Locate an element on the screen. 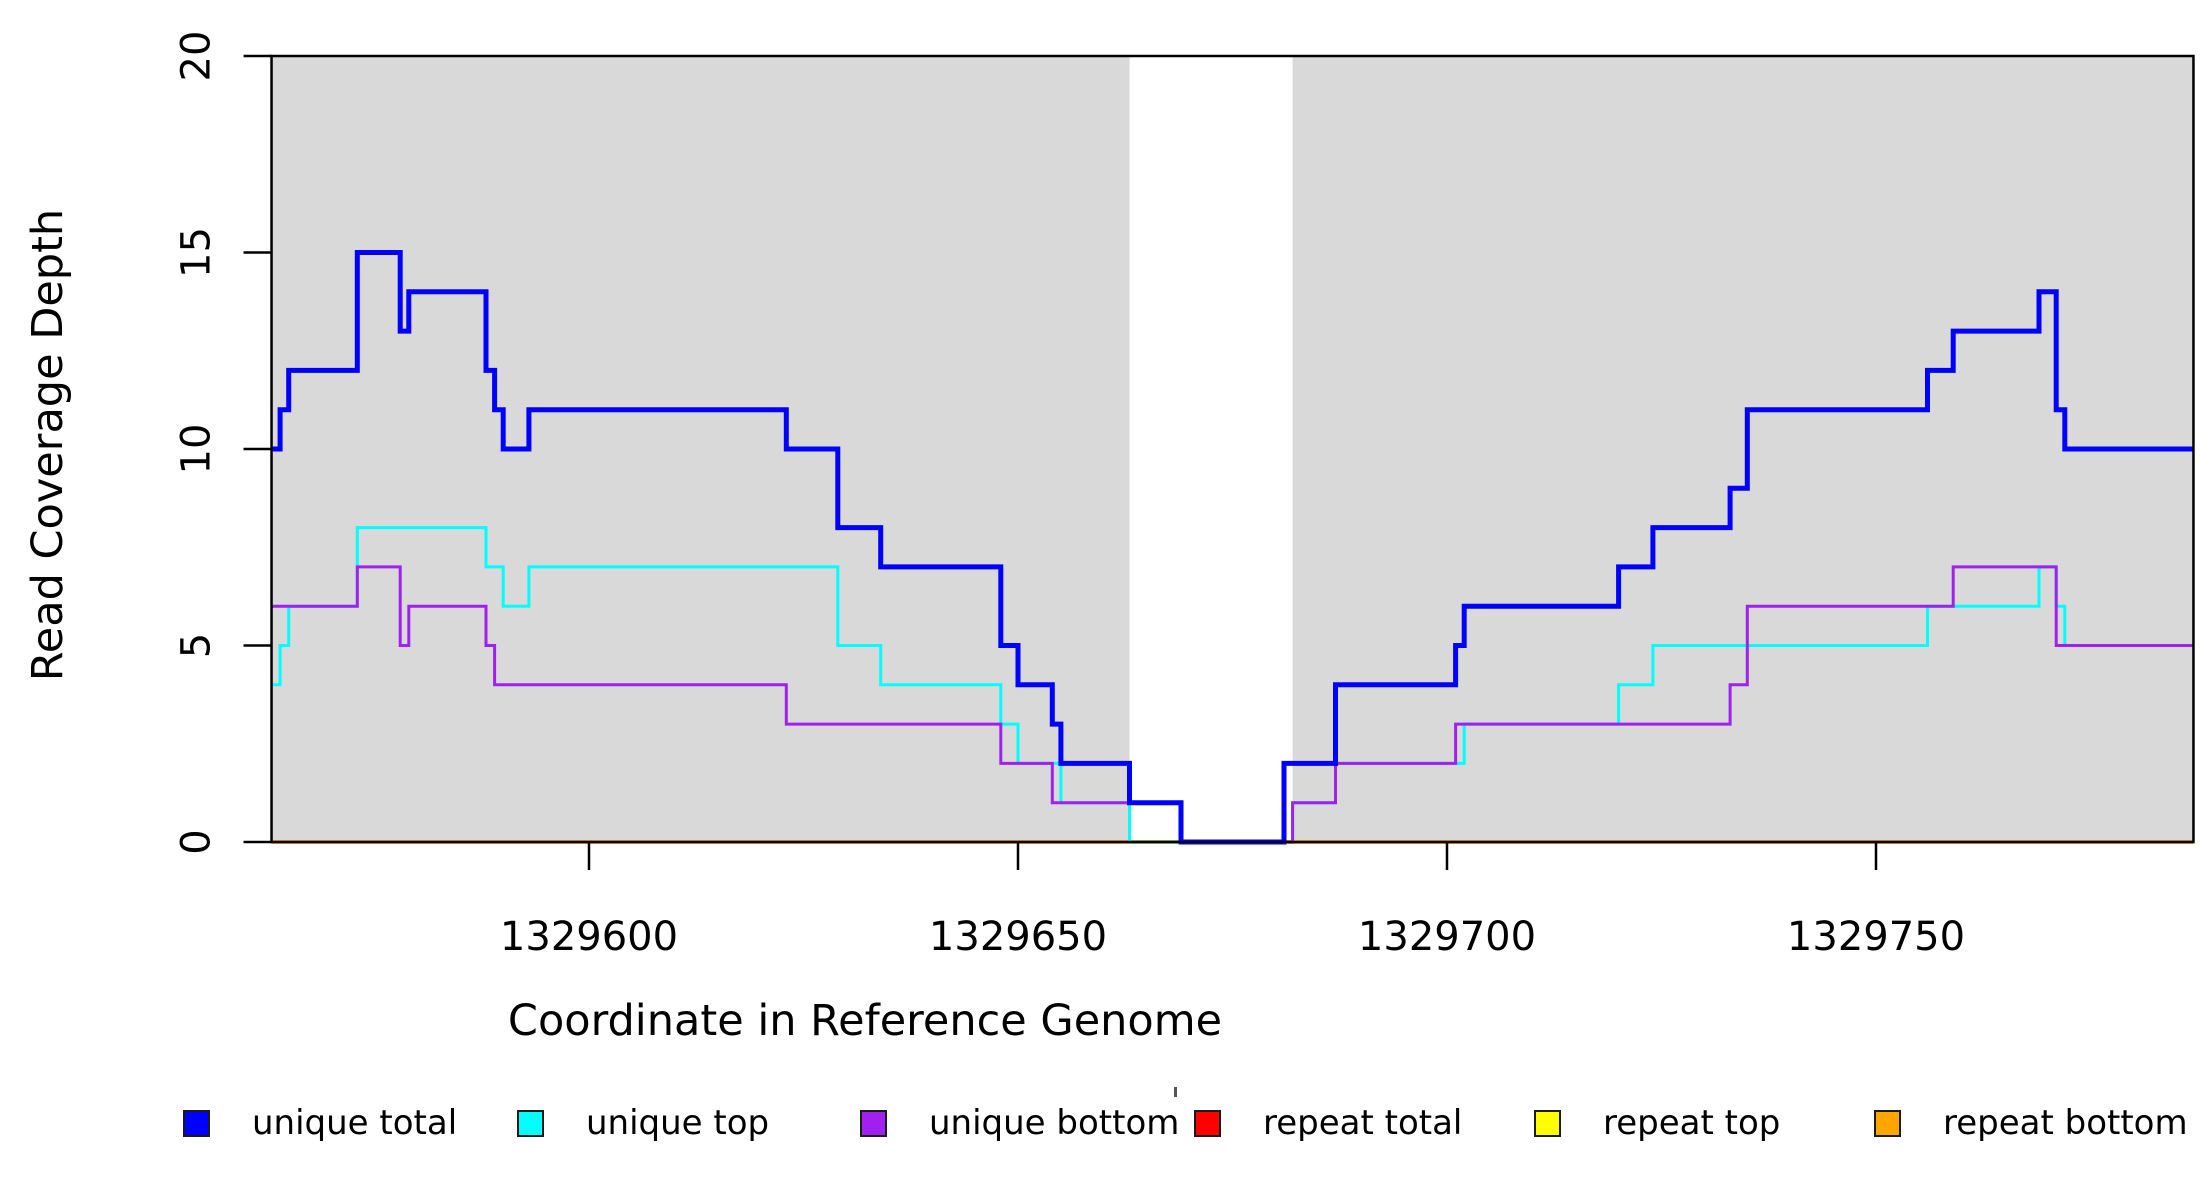 The height and width of the screenshot is (1200, 2200). y-tick-label: 20 is located at coordinates (197, 56).